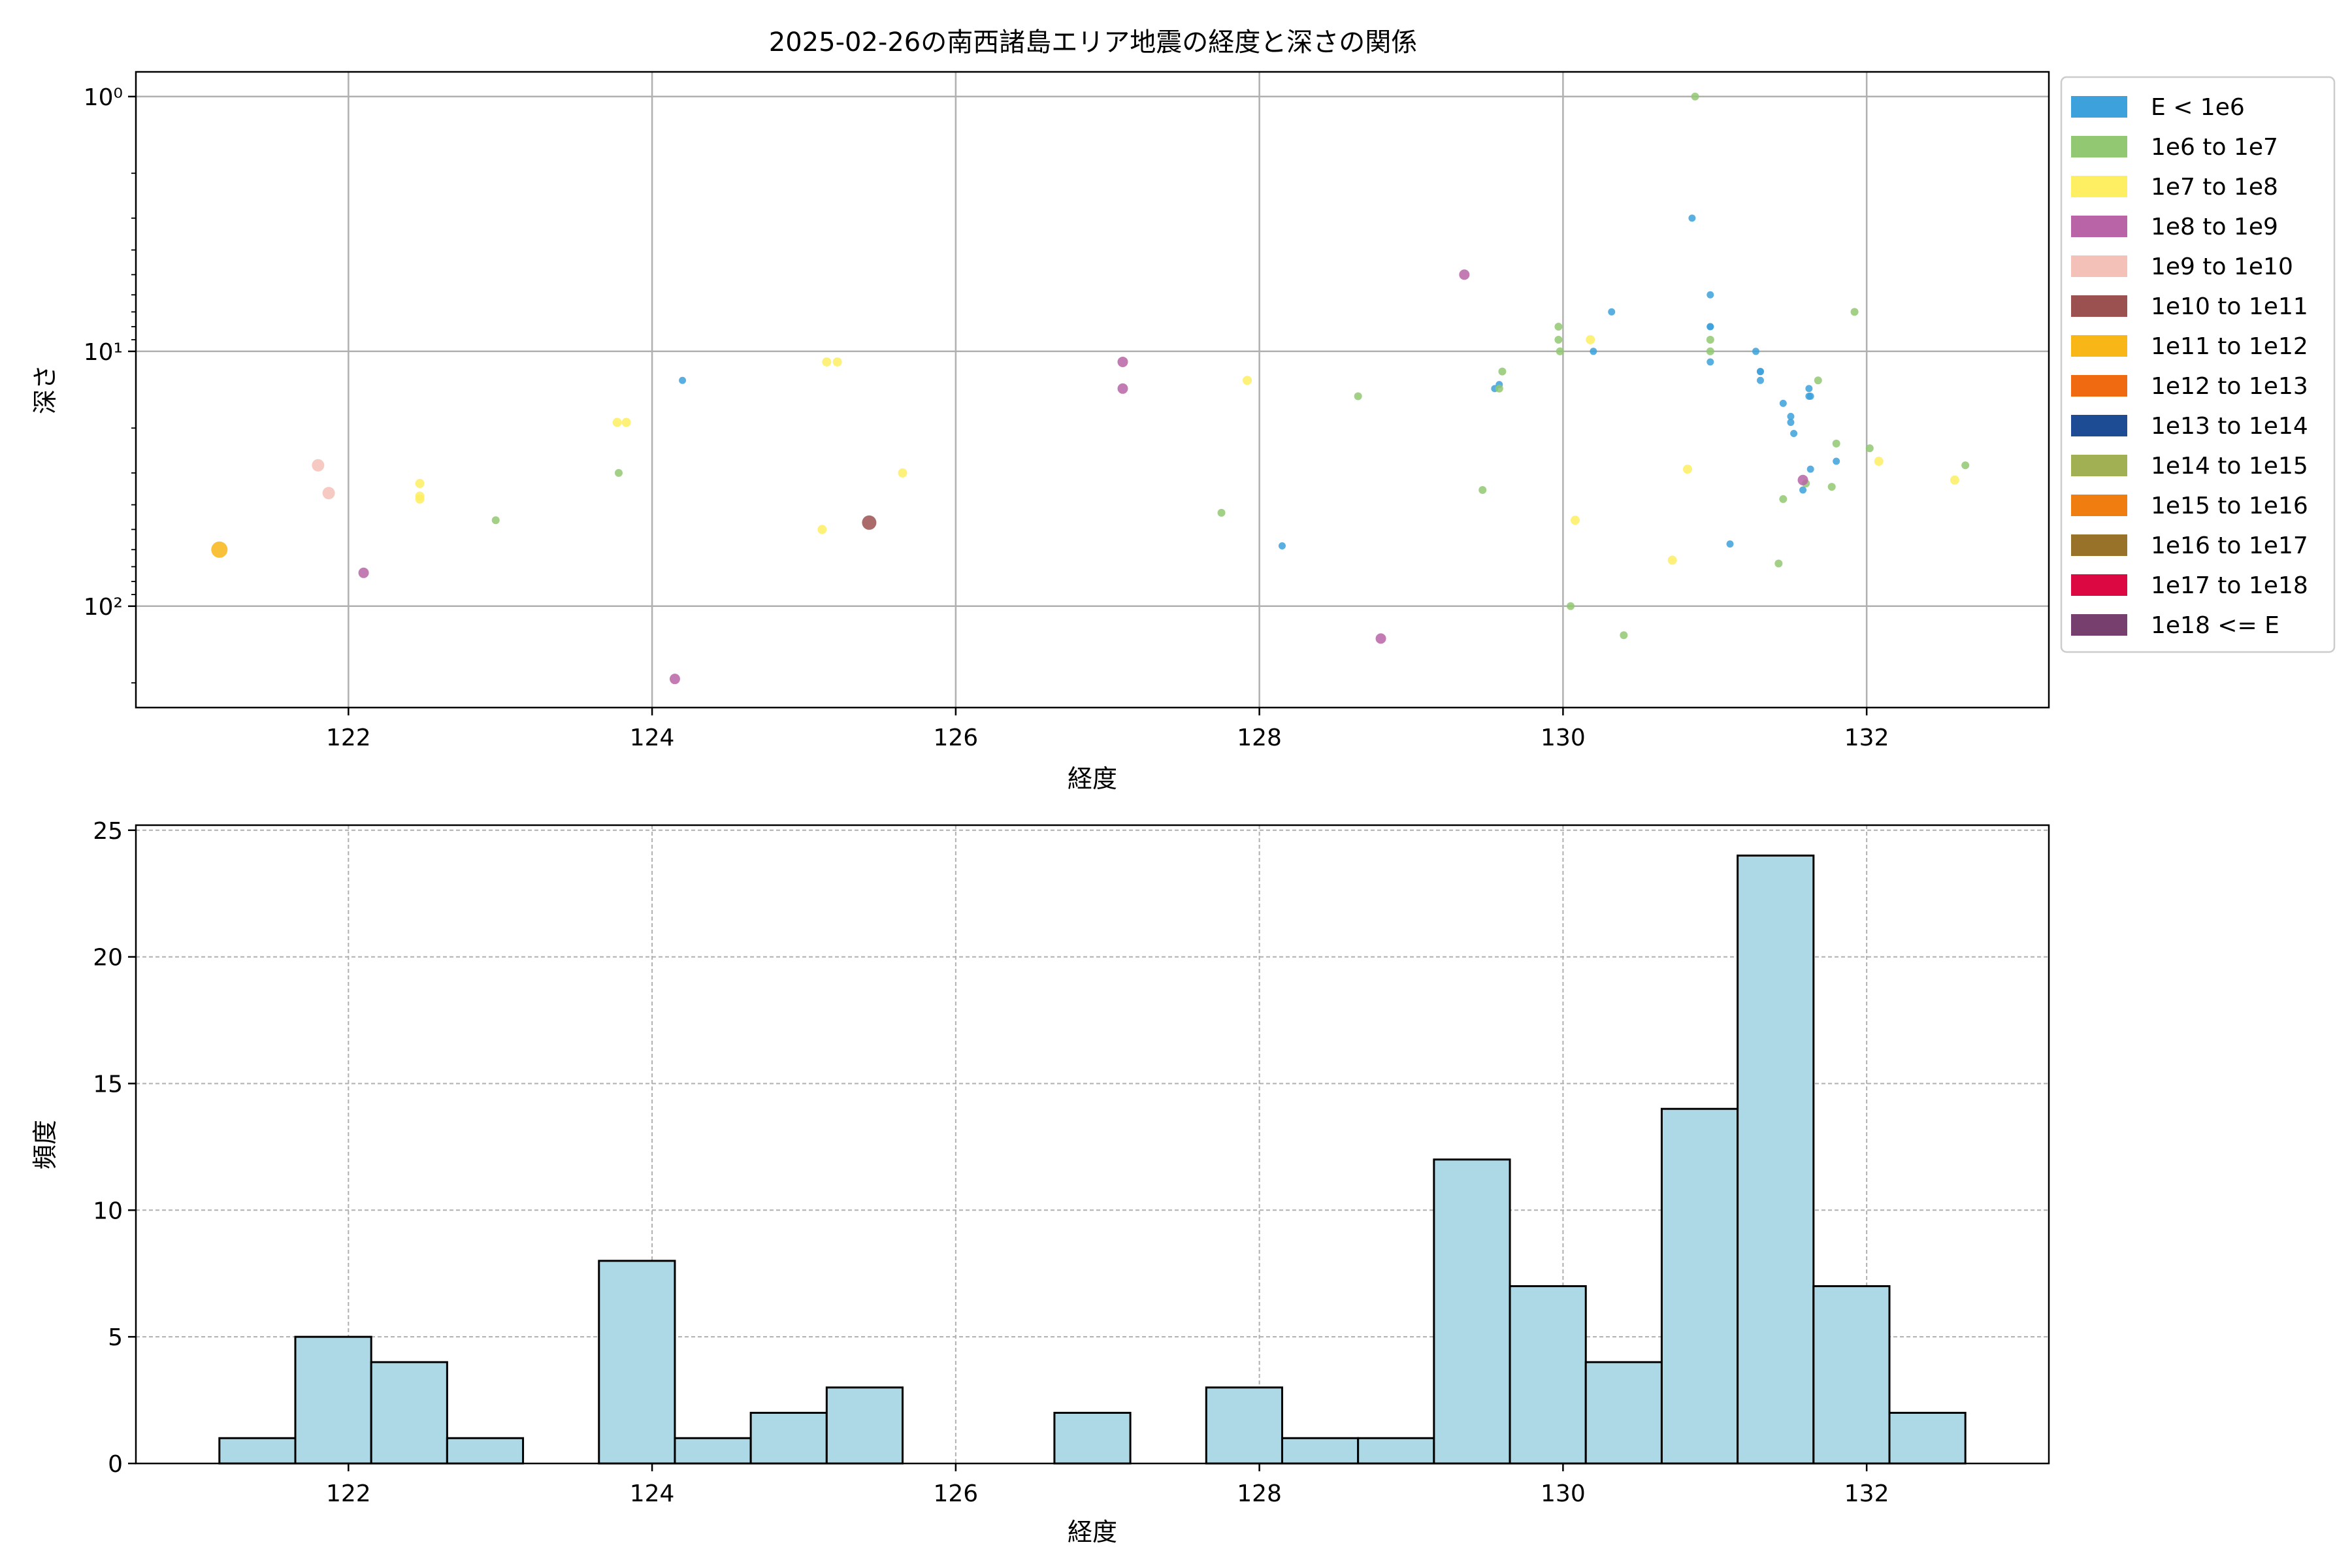  What do you see at coordinates (2229, 386) in the screenshot?
I see `legend-label: 1e12 to 1e13` at bounding box center [2229, 386].